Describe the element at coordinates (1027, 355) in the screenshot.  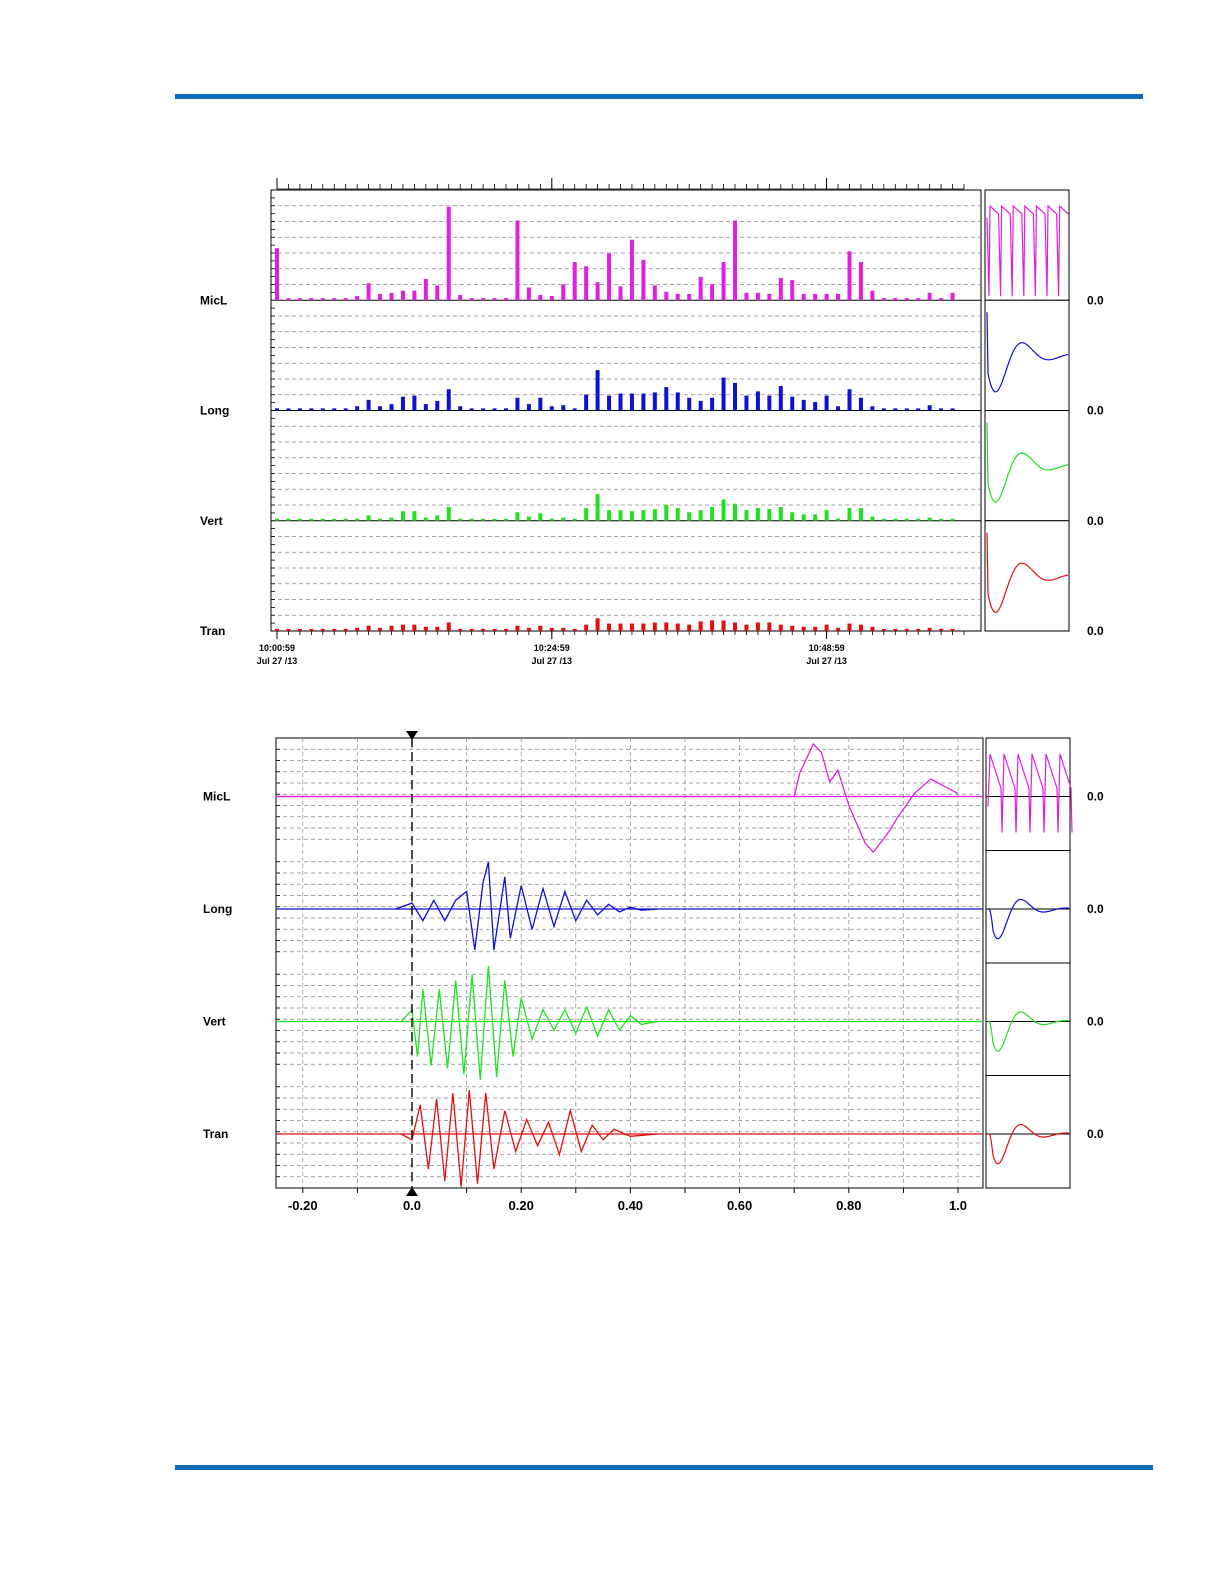
I see `waveform-thumbnail` at that location.